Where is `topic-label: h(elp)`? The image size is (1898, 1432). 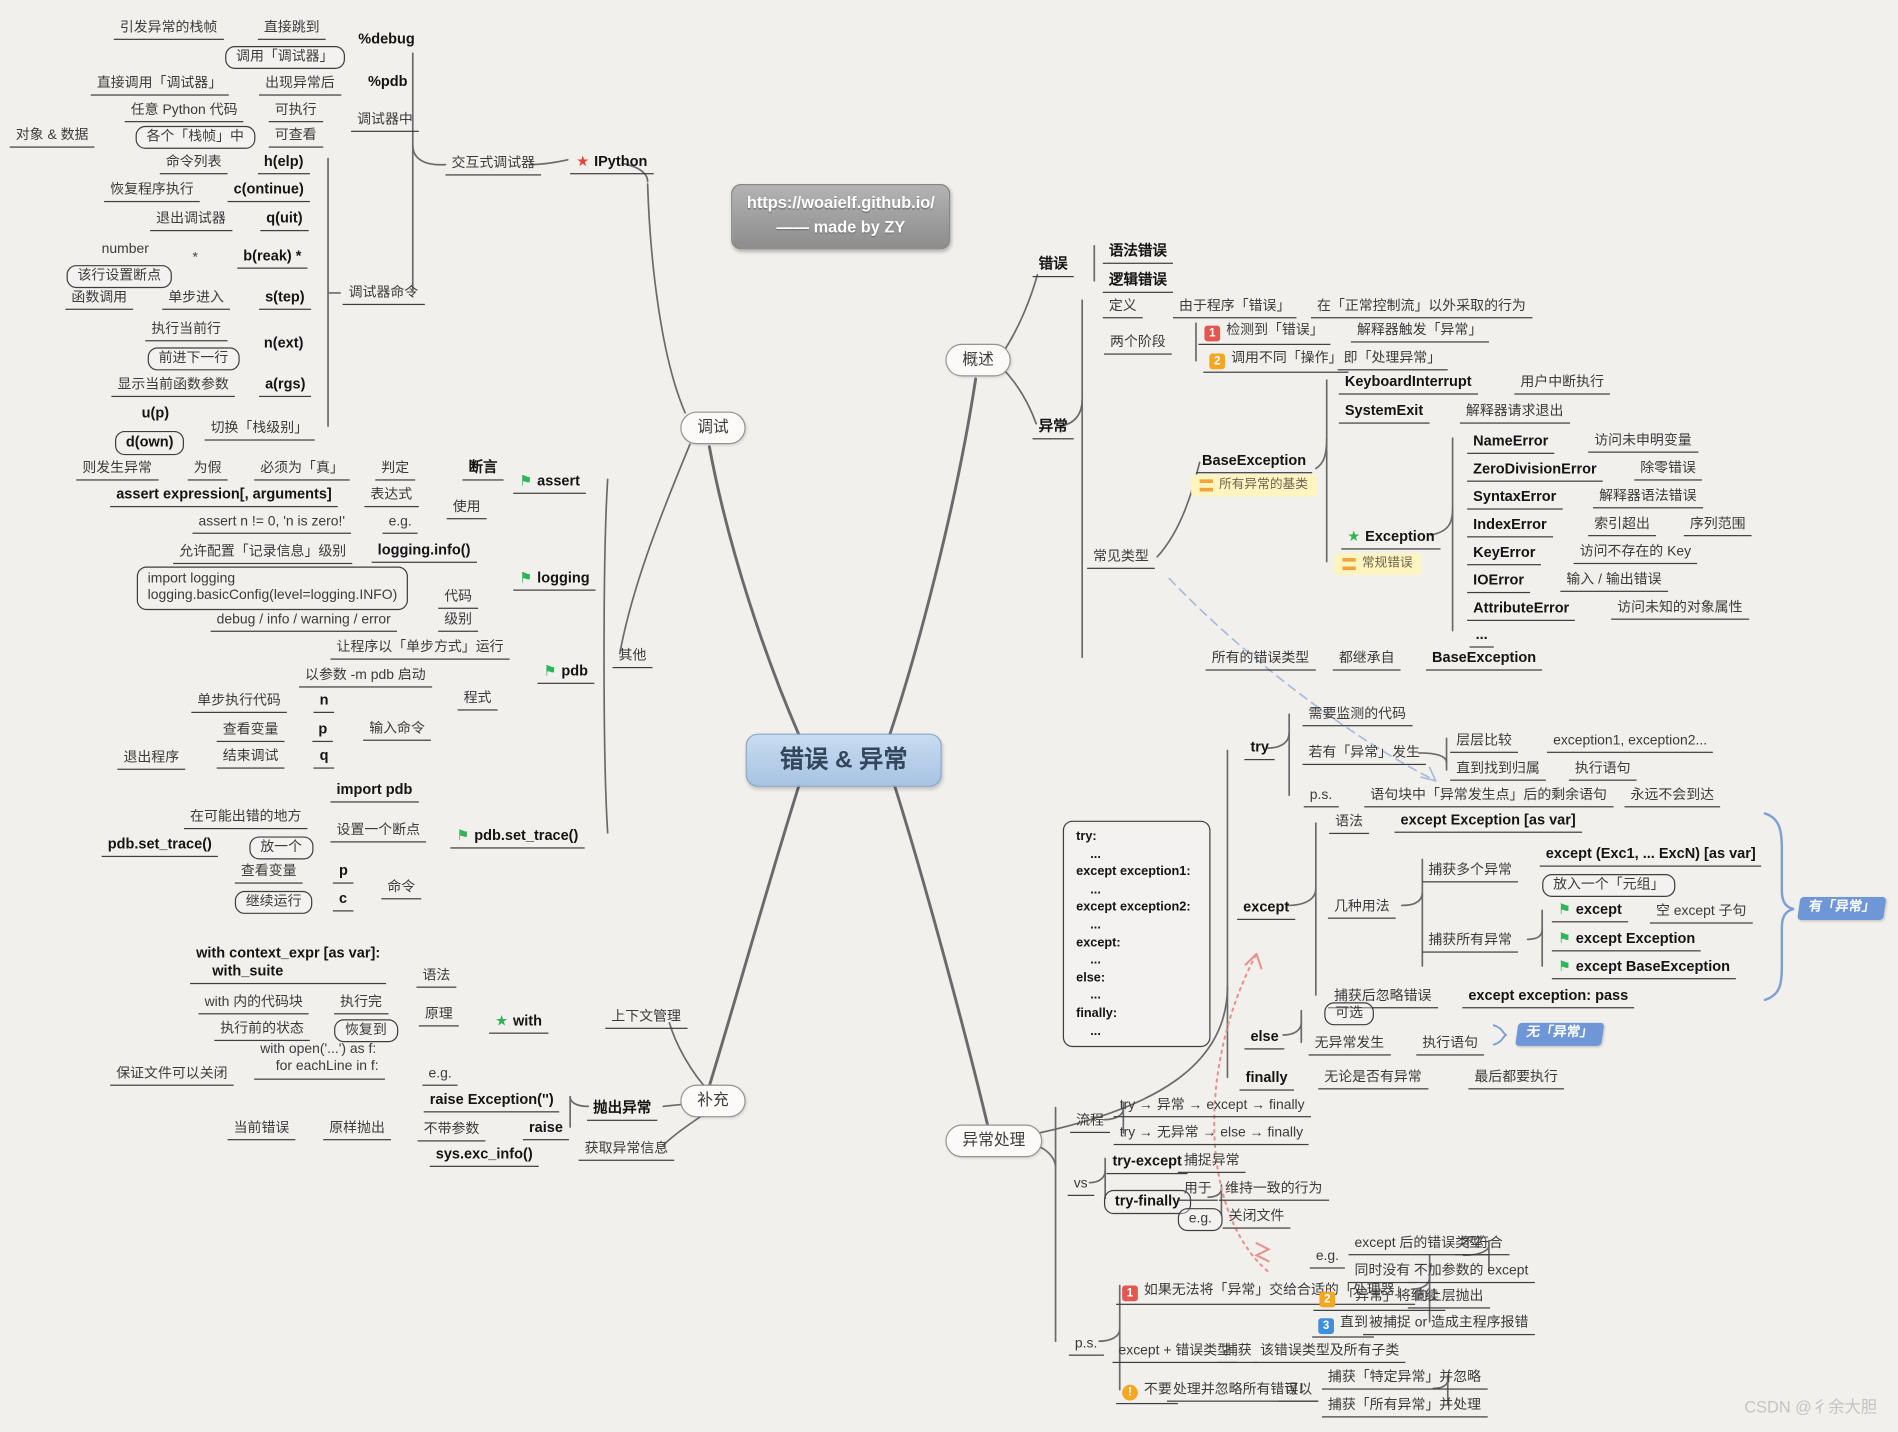
topic-label: h(elp) is located at coordinates (283, 164).